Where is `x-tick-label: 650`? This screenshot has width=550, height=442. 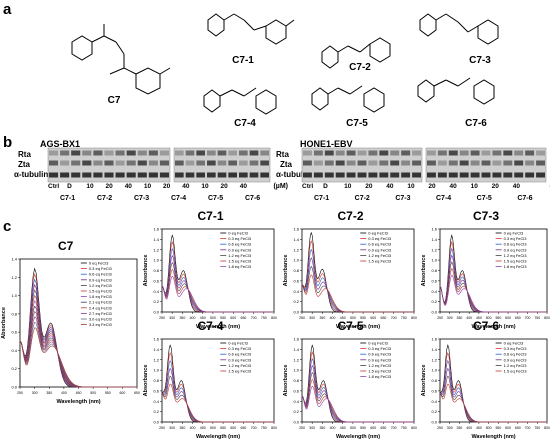 x-tick-label: 650 is located at coordinates (384, 428).